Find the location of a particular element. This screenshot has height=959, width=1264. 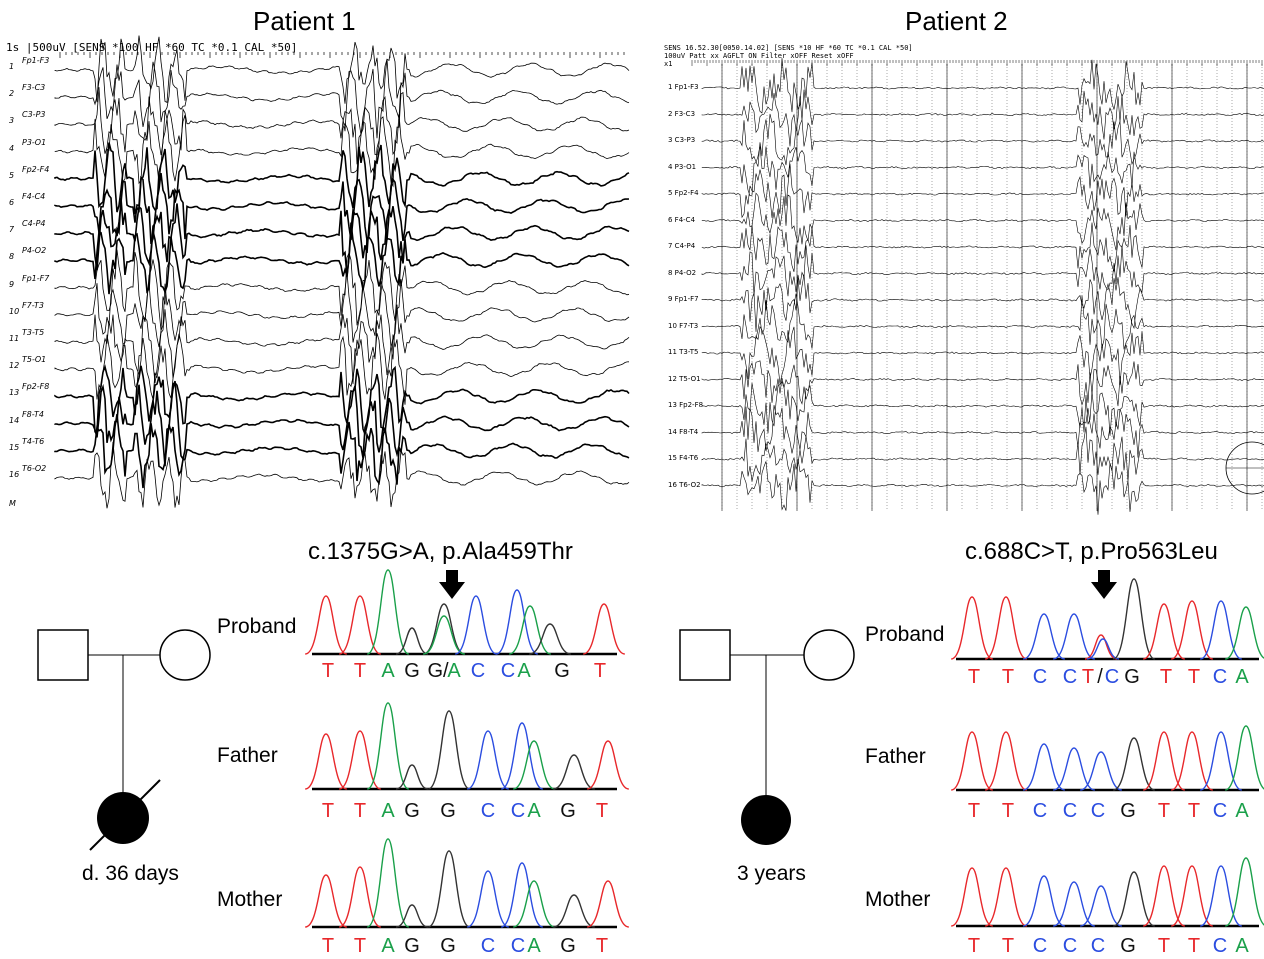

channel-label: F8-T4 is located at coordinates (33, 414).